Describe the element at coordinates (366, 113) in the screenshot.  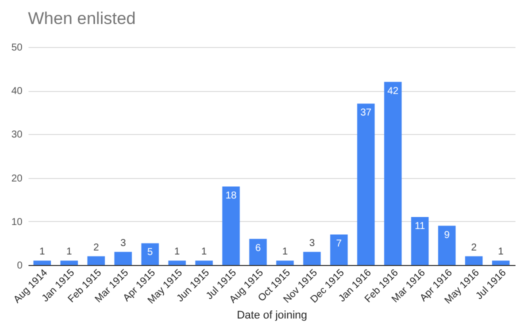
I see `data-label: 37` at that location.